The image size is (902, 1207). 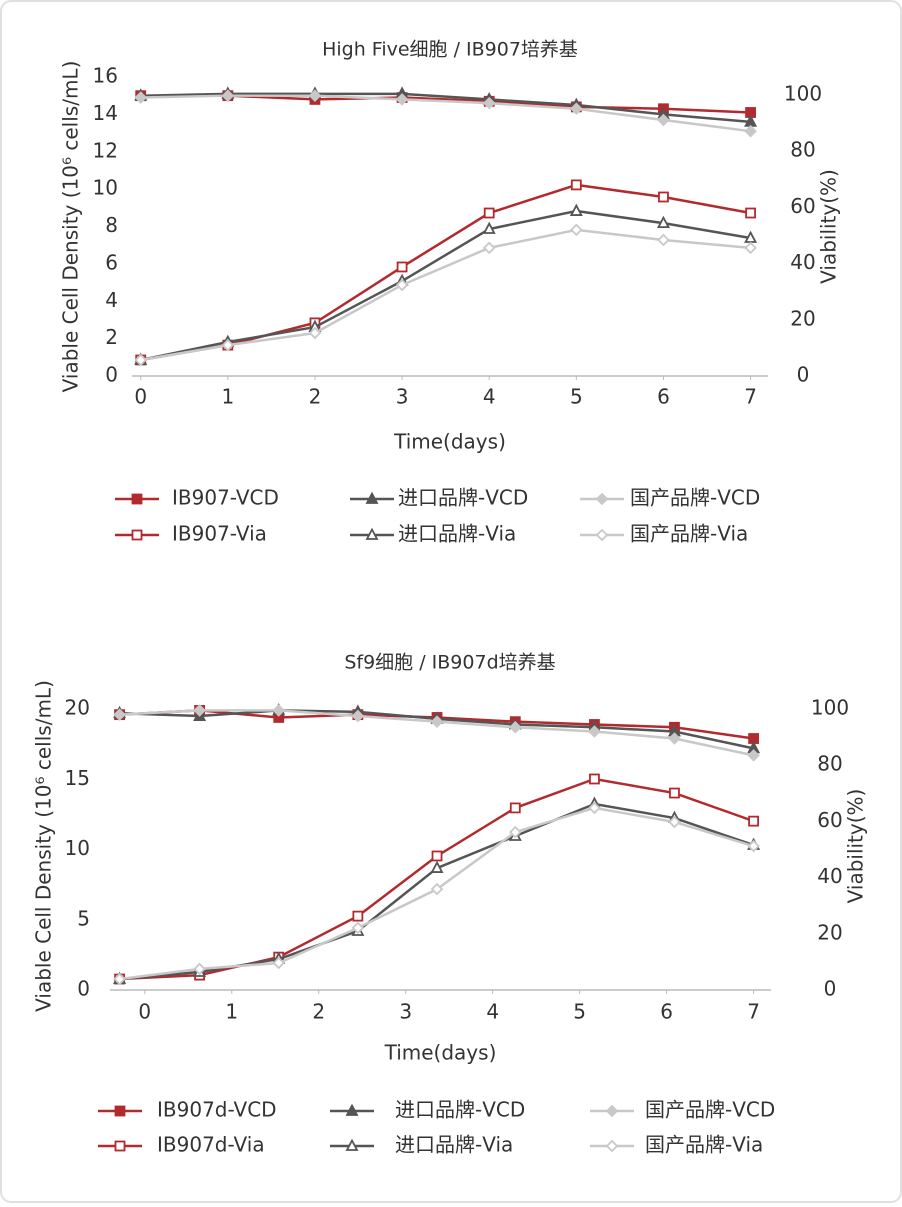 What do you see at coordinates (830, 708) in the screenshot?
I see `y2-tick-label: 100` at bounding box center [830, 708].